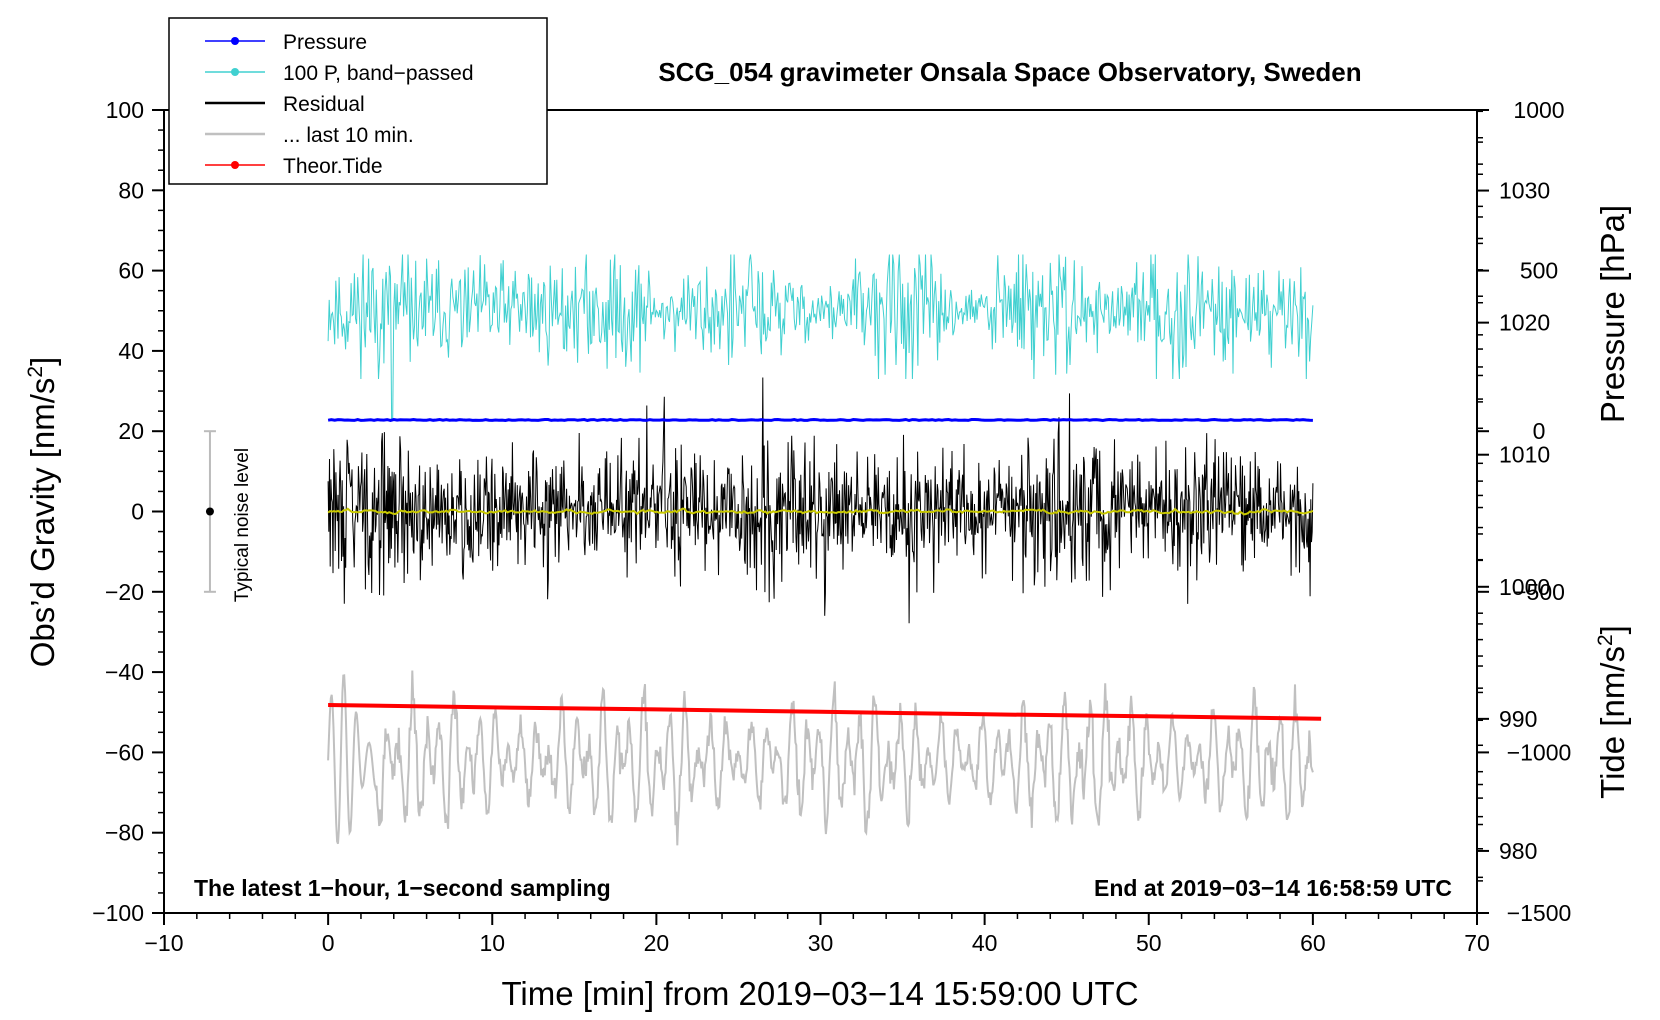  I want to click on y-axis-tide: −1500 −1000 −500 0 500 1000, so click(1524, 511).